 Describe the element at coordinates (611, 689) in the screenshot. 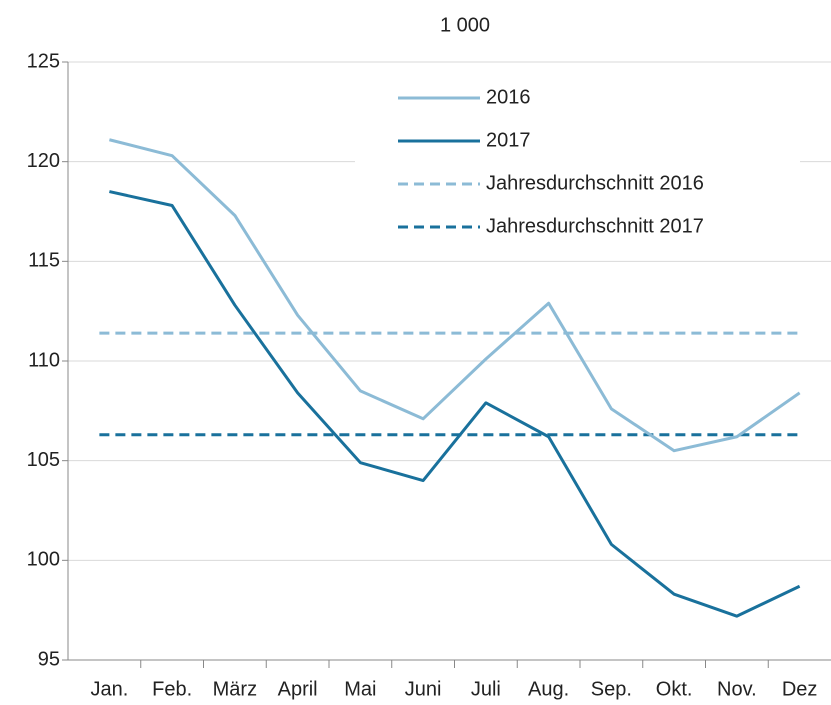

I see `x-tick-label: Sep.` at that location.